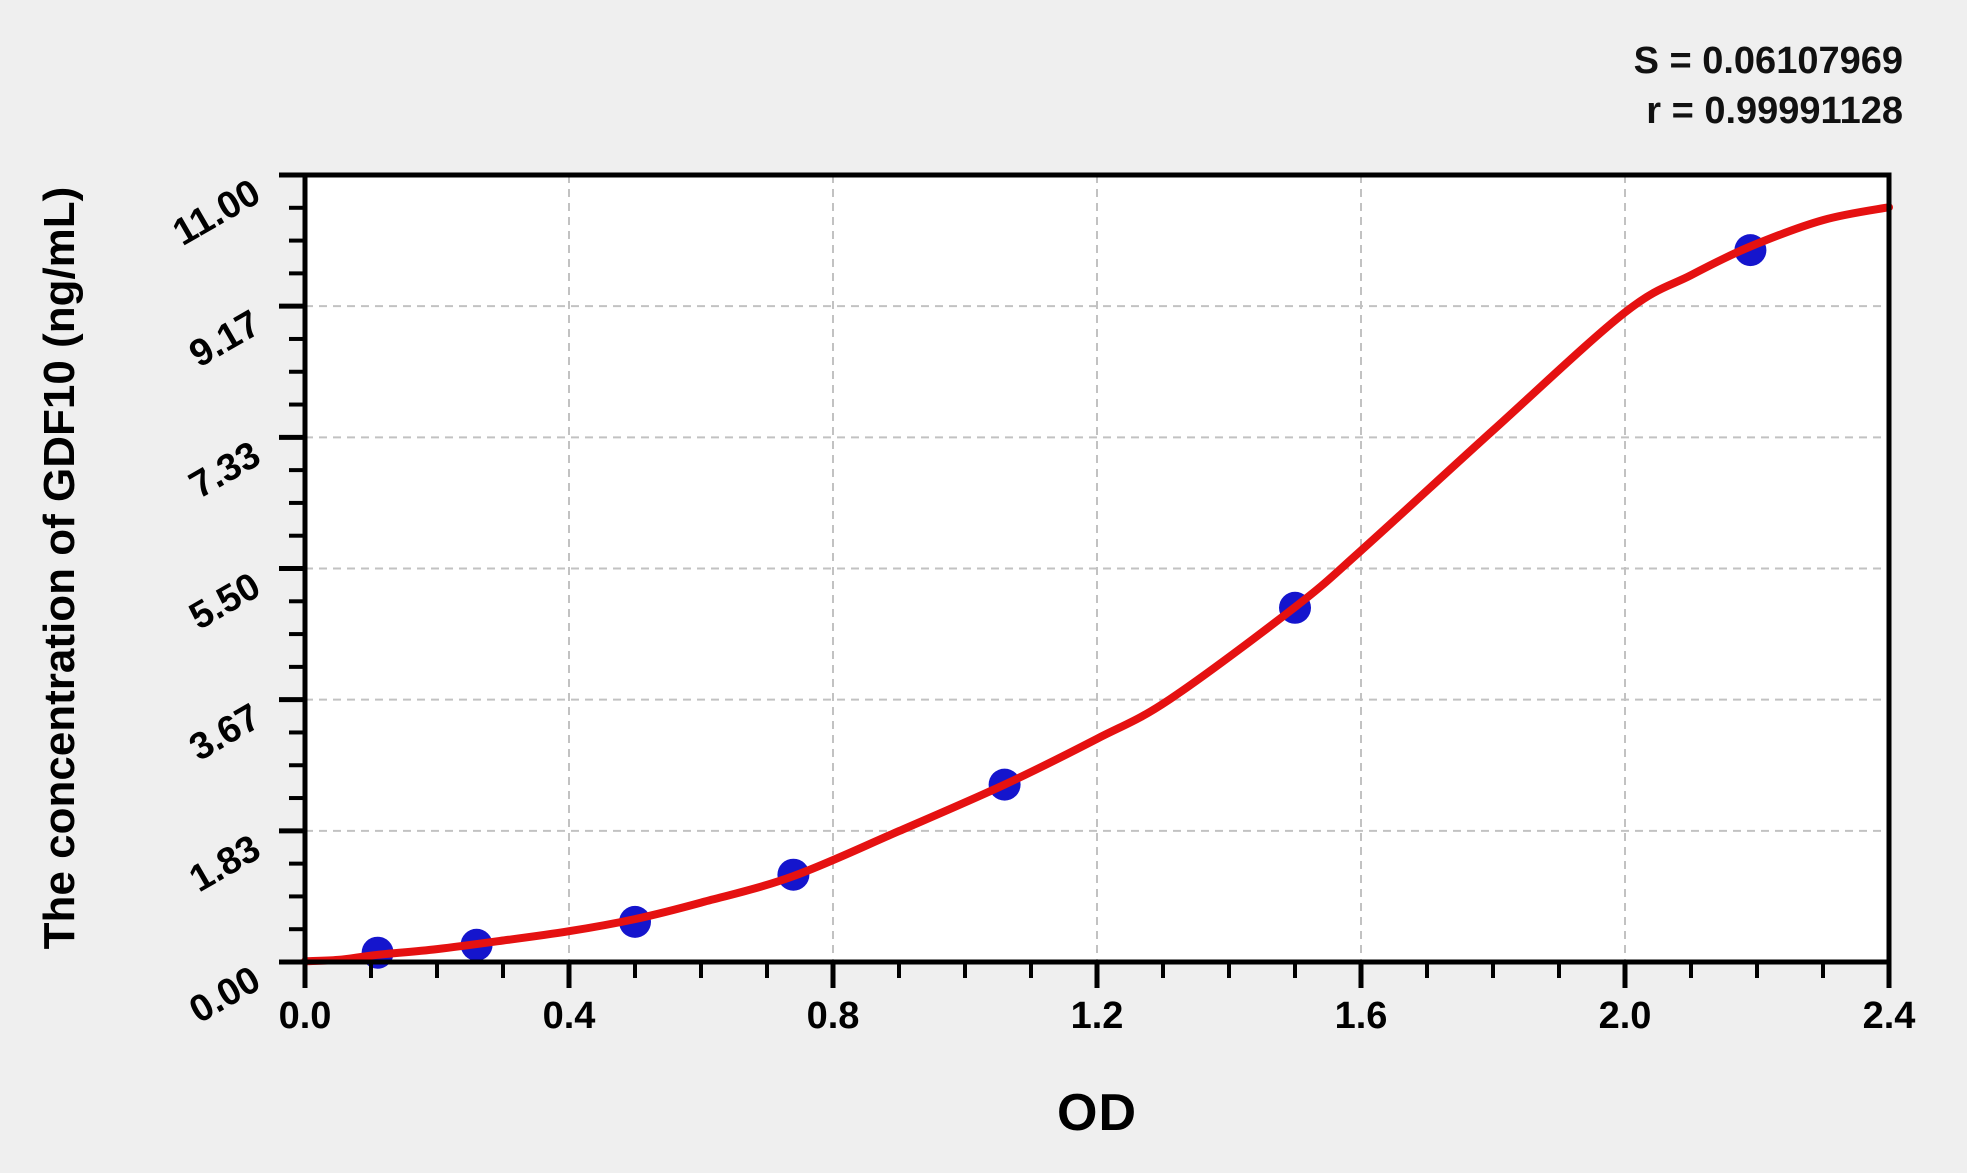  I want to click on x-axis-title: OD, so click(1097, 1113).